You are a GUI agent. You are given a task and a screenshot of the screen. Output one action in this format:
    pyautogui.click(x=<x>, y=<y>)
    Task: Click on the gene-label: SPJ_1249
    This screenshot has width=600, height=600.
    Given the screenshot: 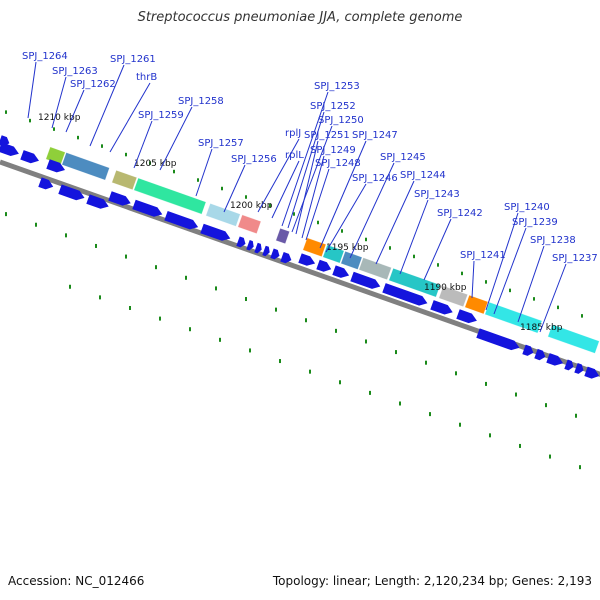 What is the action you would take?
    pyautogui.click(x=333, y=150)
    